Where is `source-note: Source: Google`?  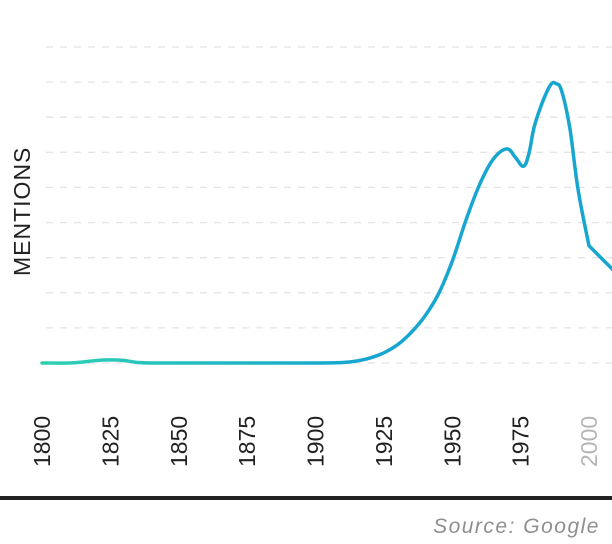
source-note: Source: Google is located at coordinates (516, 526).